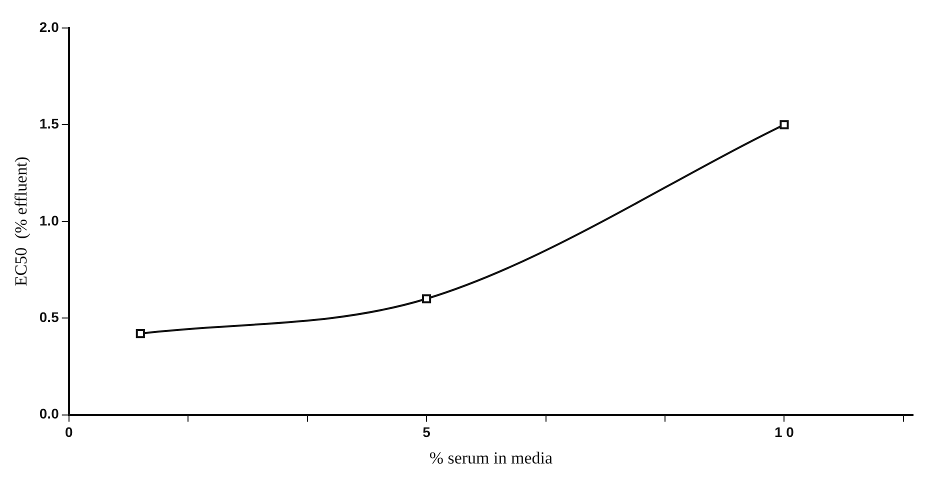 This screenshot has width=947, height=483. Describe the element at coordinates (49, 316) in the screenshot. I see `y-tick-label: 0.5` at that location.